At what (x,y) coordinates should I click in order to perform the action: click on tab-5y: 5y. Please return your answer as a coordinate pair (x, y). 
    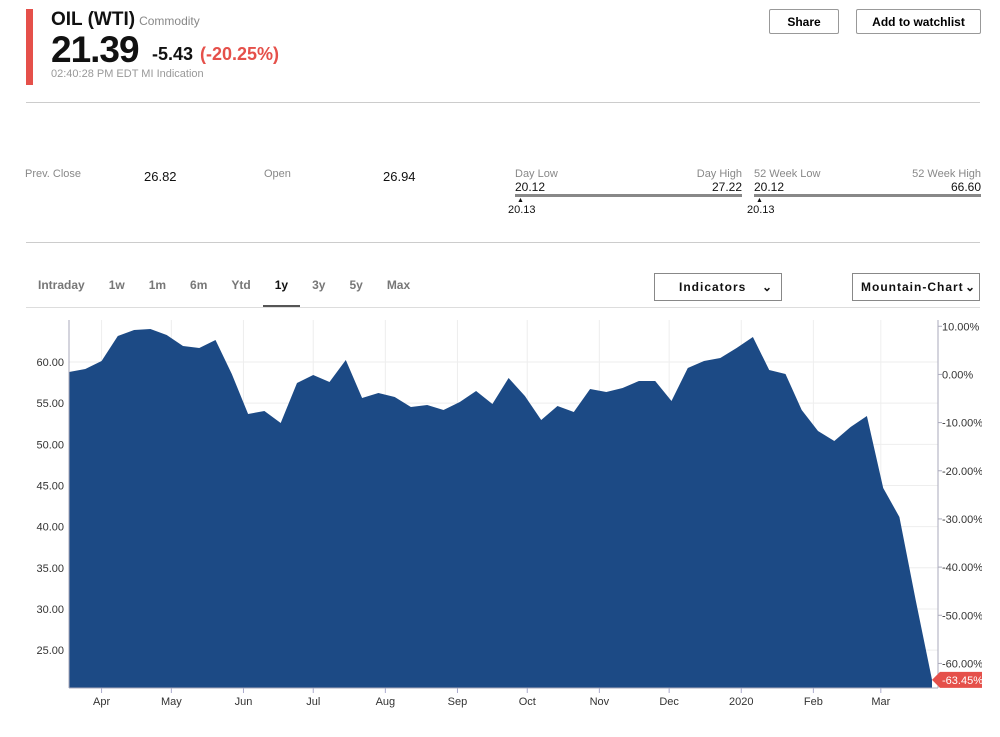
    Looking at the image, I should click on (356, 285).